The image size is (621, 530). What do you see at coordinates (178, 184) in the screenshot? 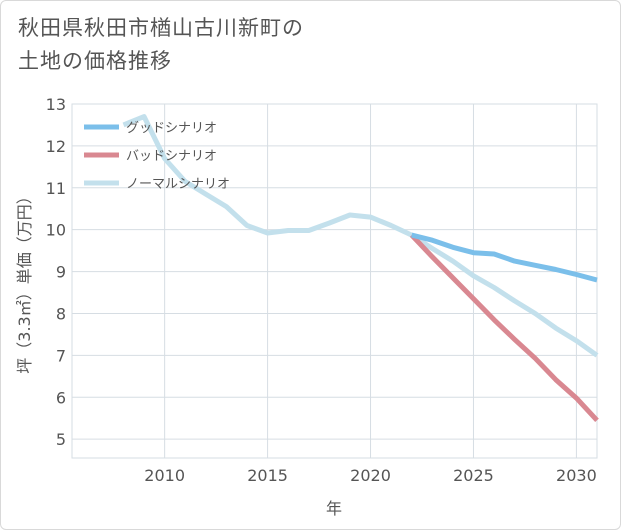
I see `legend-label: ノーマルシナリオ` at bounding box center [178, 184].